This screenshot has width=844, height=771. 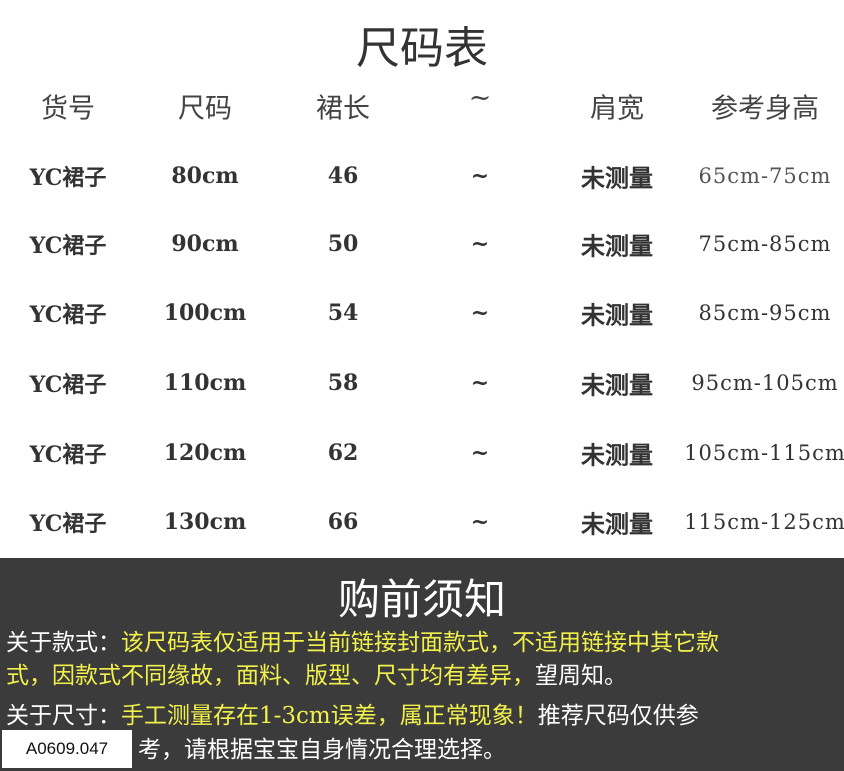 I want to click on size-label: 关于尺寸：, so click(x=63, y=716).